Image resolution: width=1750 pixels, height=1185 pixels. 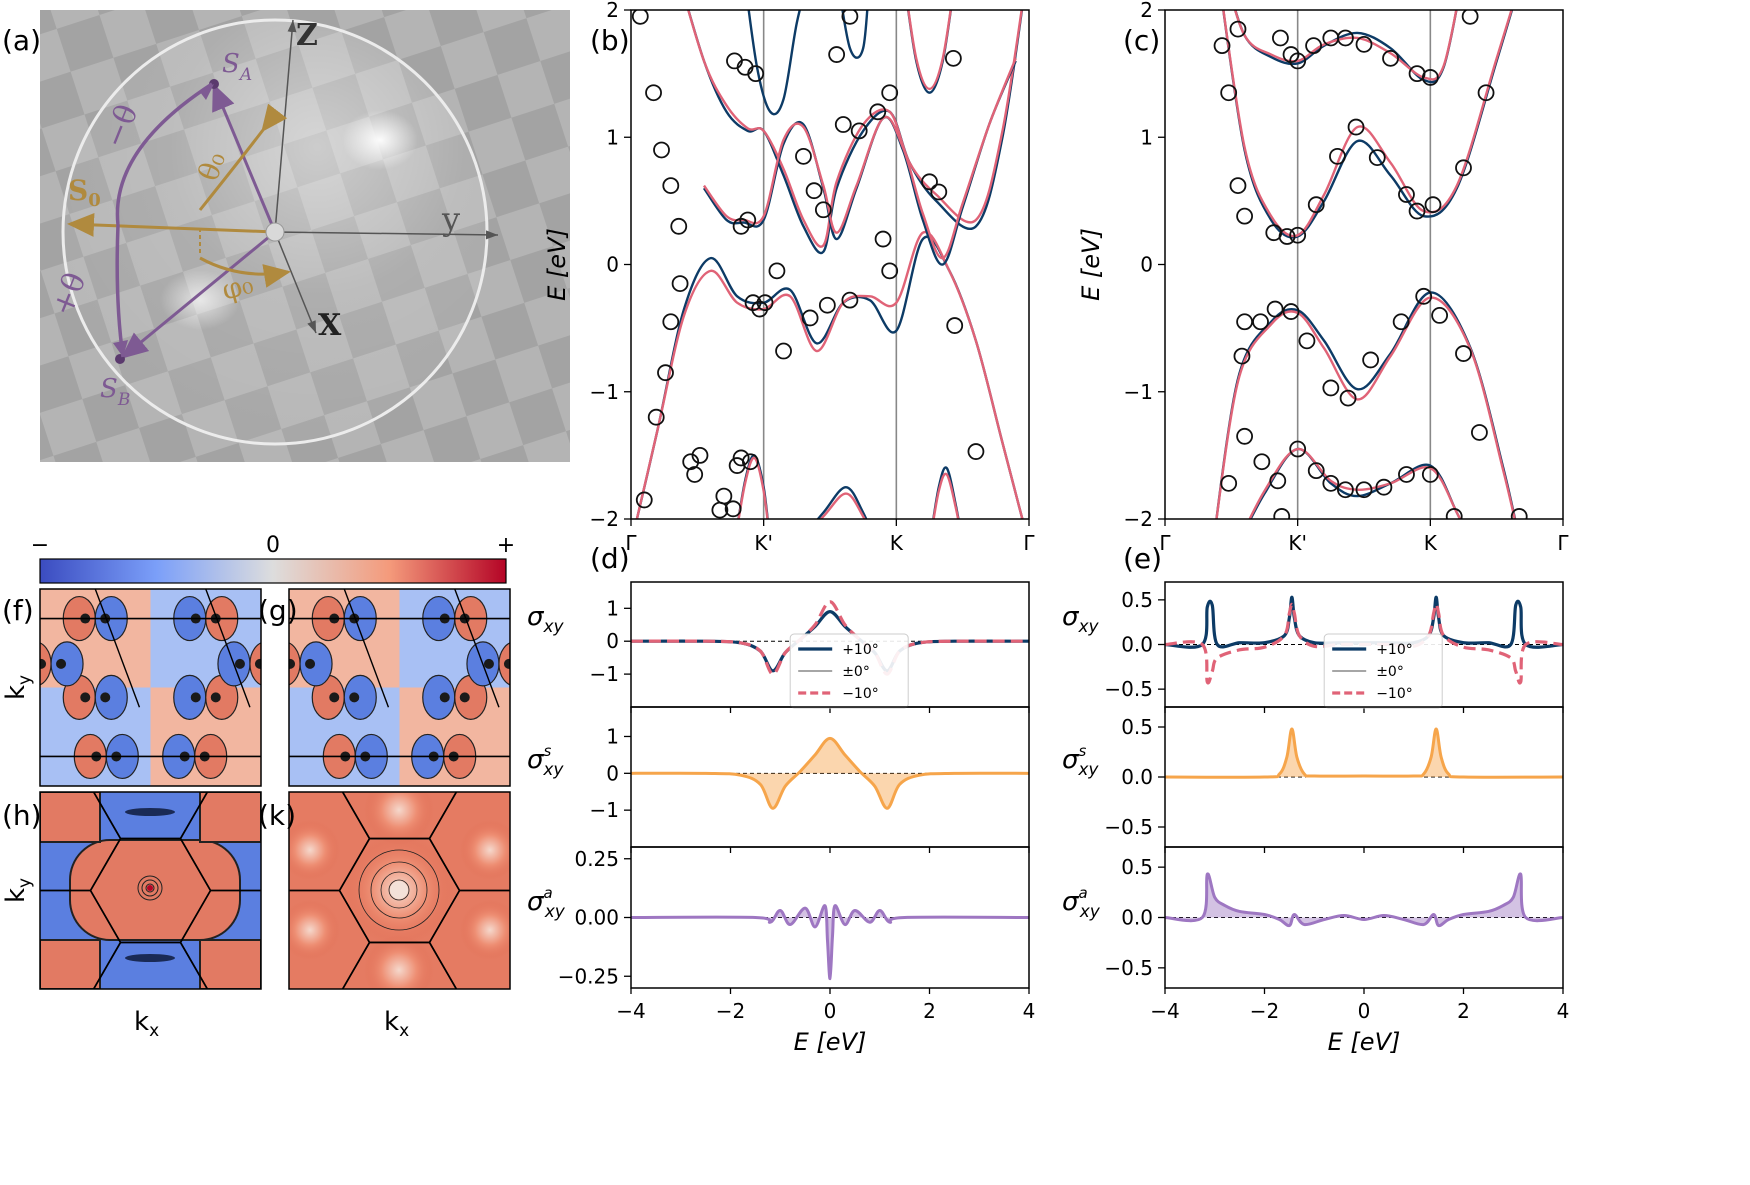 I want to click on legend-box, so click(x=849, y=671).